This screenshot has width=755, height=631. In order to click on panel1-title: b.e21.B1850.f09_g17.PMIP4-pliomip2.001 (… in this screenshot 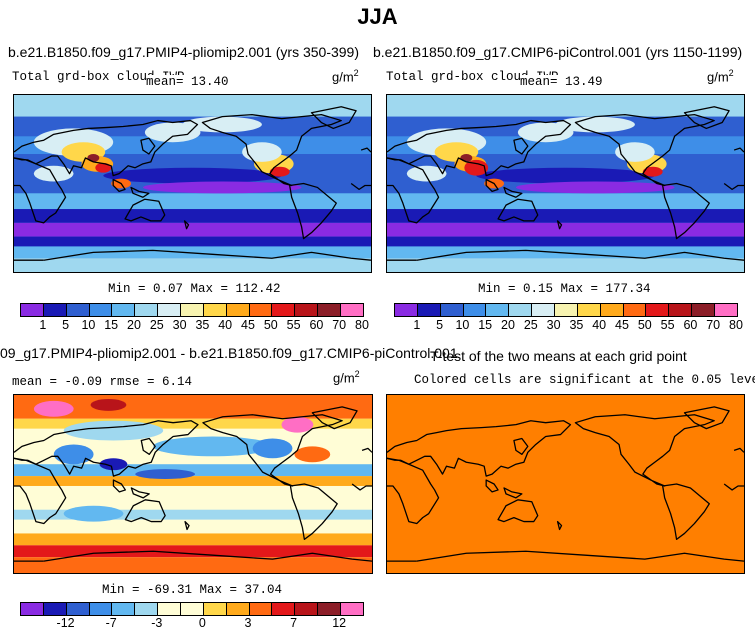, I will do `click(183, 52)`.